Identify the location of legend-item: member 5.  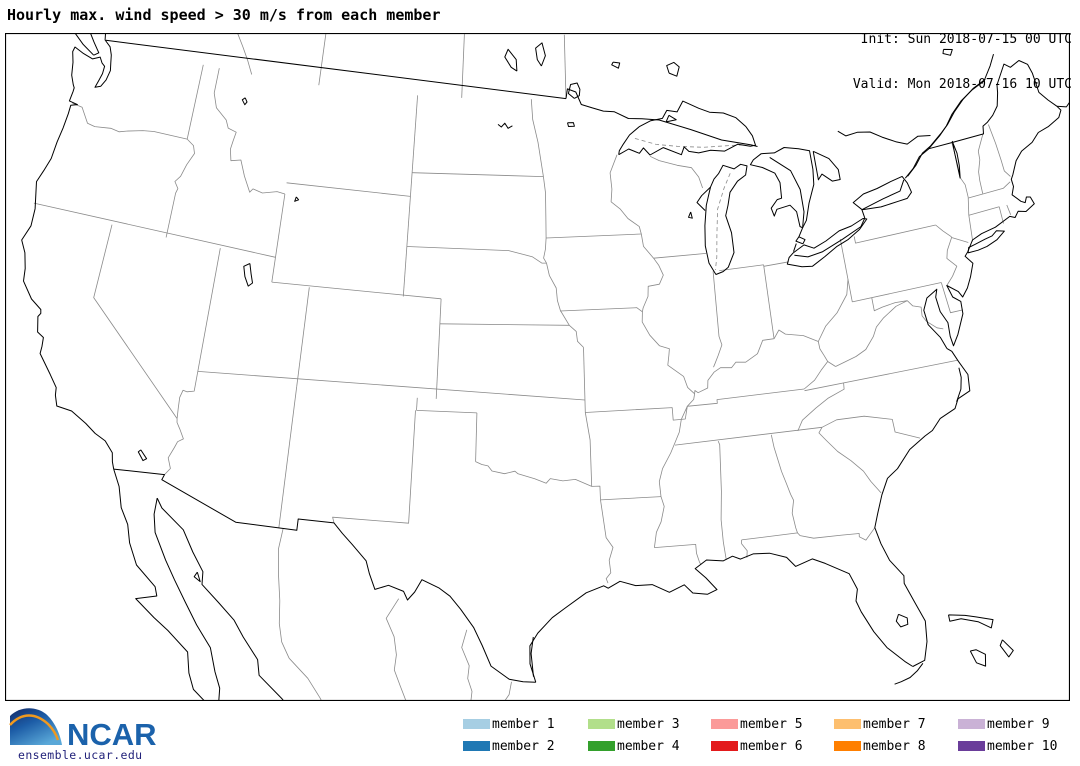
(757, 724).